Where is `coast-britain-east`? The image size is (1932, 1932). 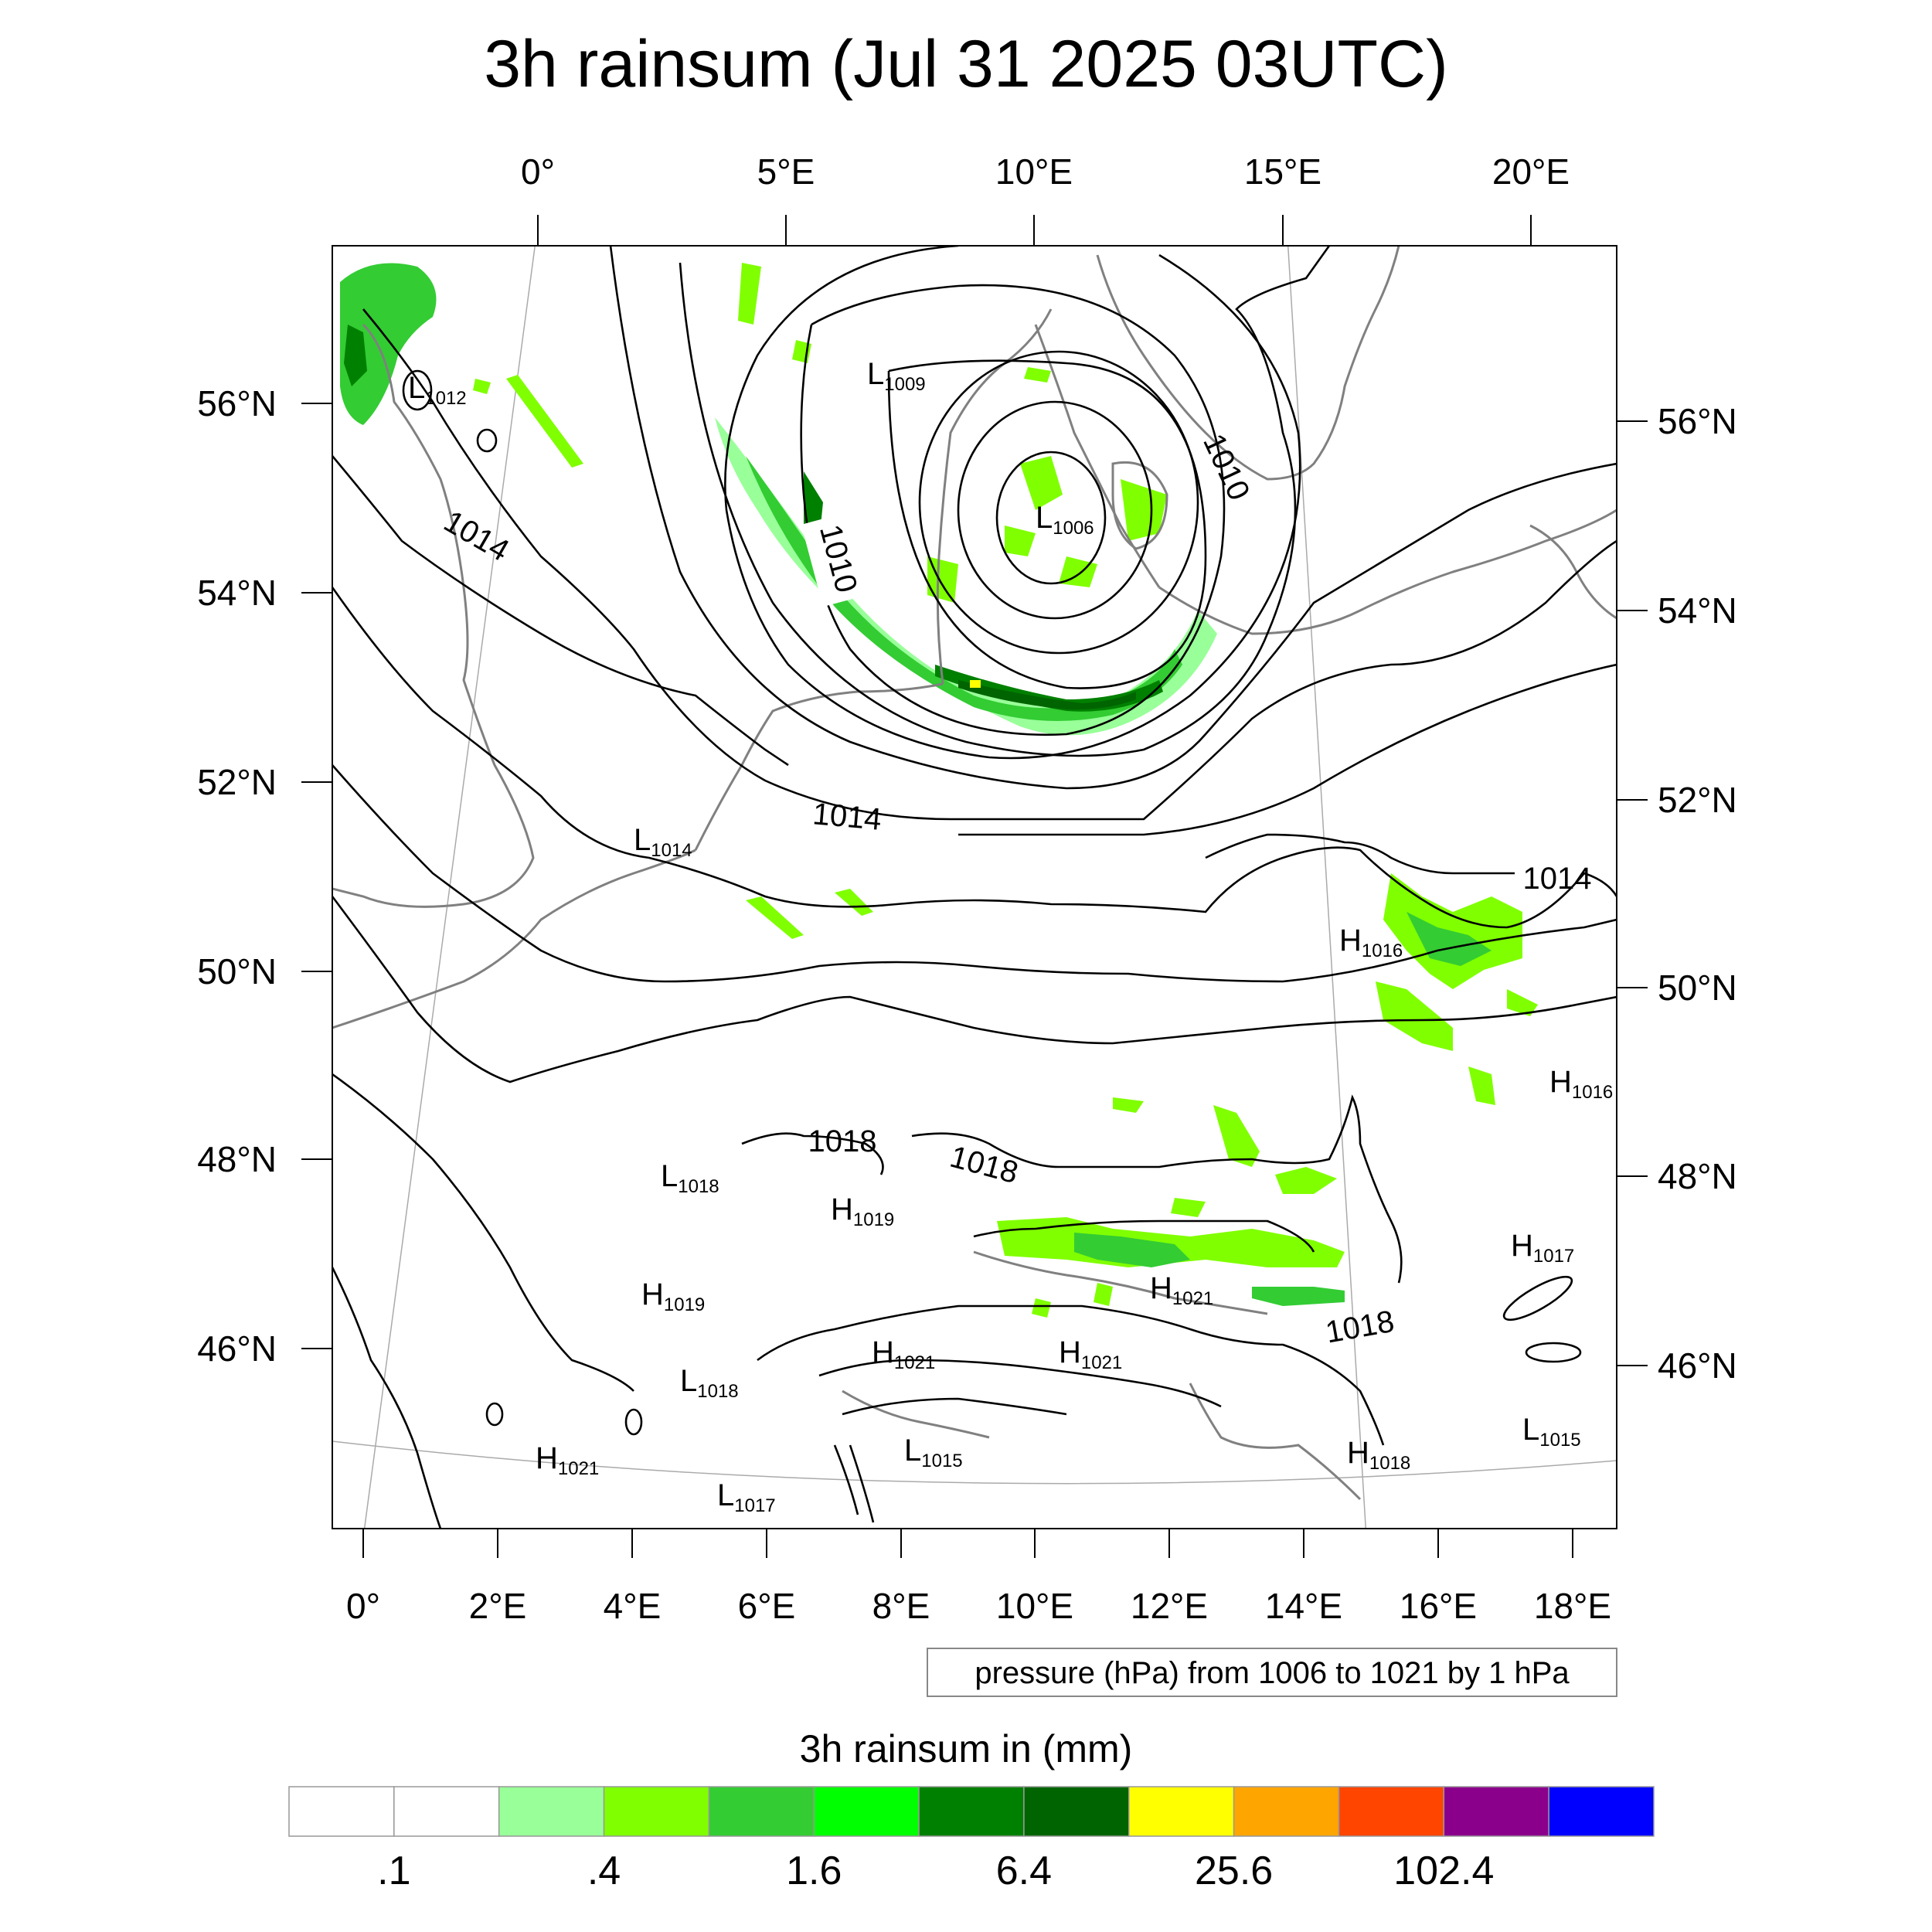 coast-britain-east is located at coordinates (434, 616).